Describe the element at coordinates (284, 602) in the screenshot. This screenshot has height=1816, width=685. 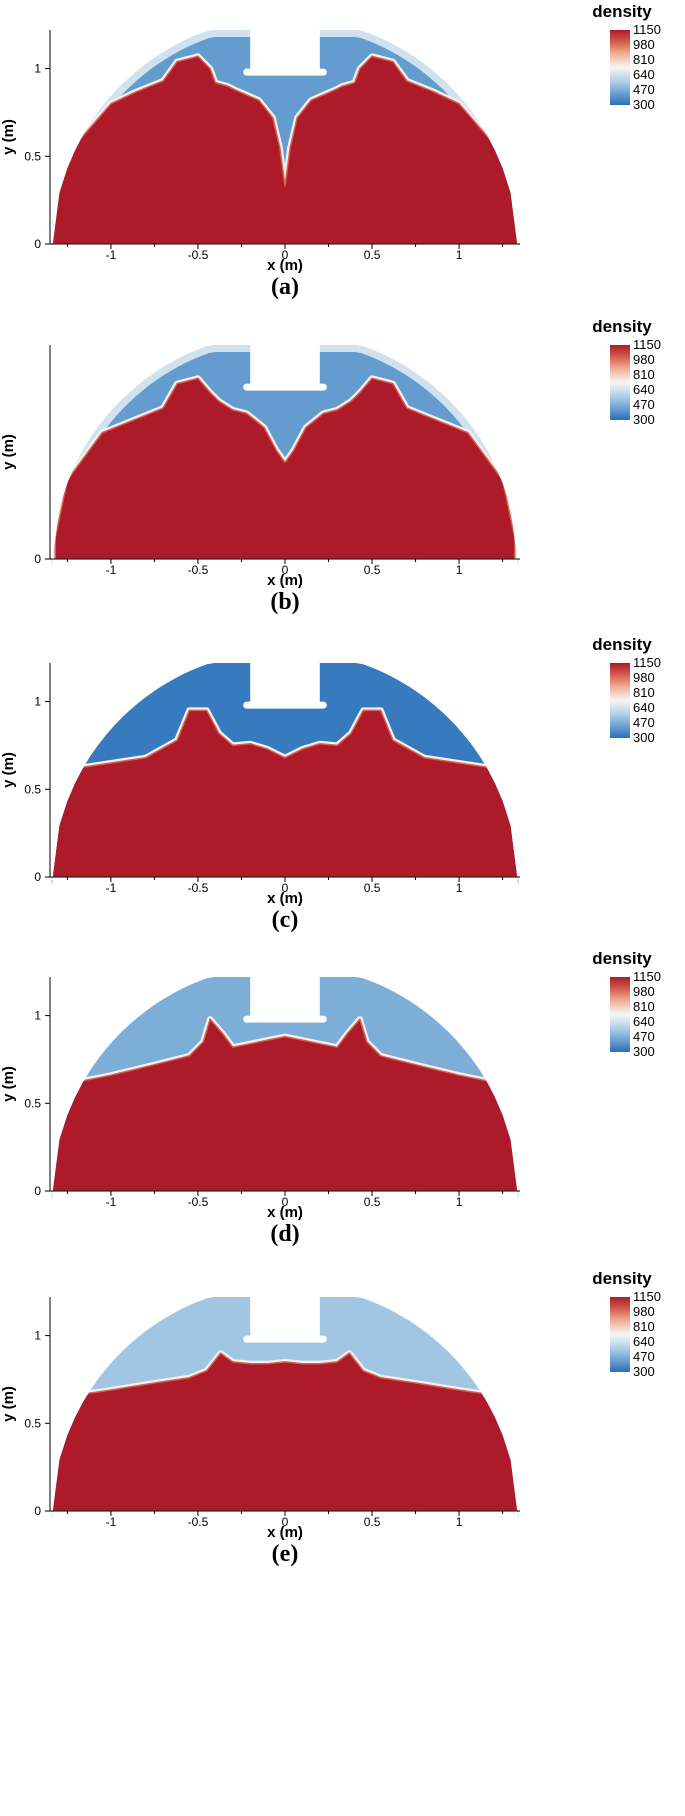
I see `panel-caption: (b)` at that location.